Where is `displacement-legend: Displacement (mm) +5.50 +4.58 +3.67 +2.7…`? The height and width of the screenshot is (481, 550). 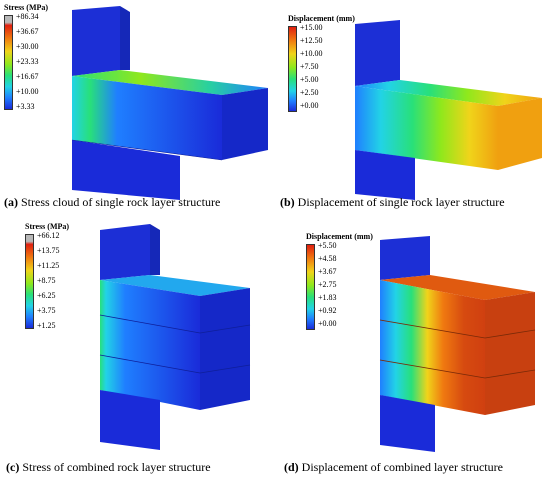 displacement-legend: Displacement (mm) +5.50 +4.58 +3.67 +2.7… is located at coordinates (346, 287).